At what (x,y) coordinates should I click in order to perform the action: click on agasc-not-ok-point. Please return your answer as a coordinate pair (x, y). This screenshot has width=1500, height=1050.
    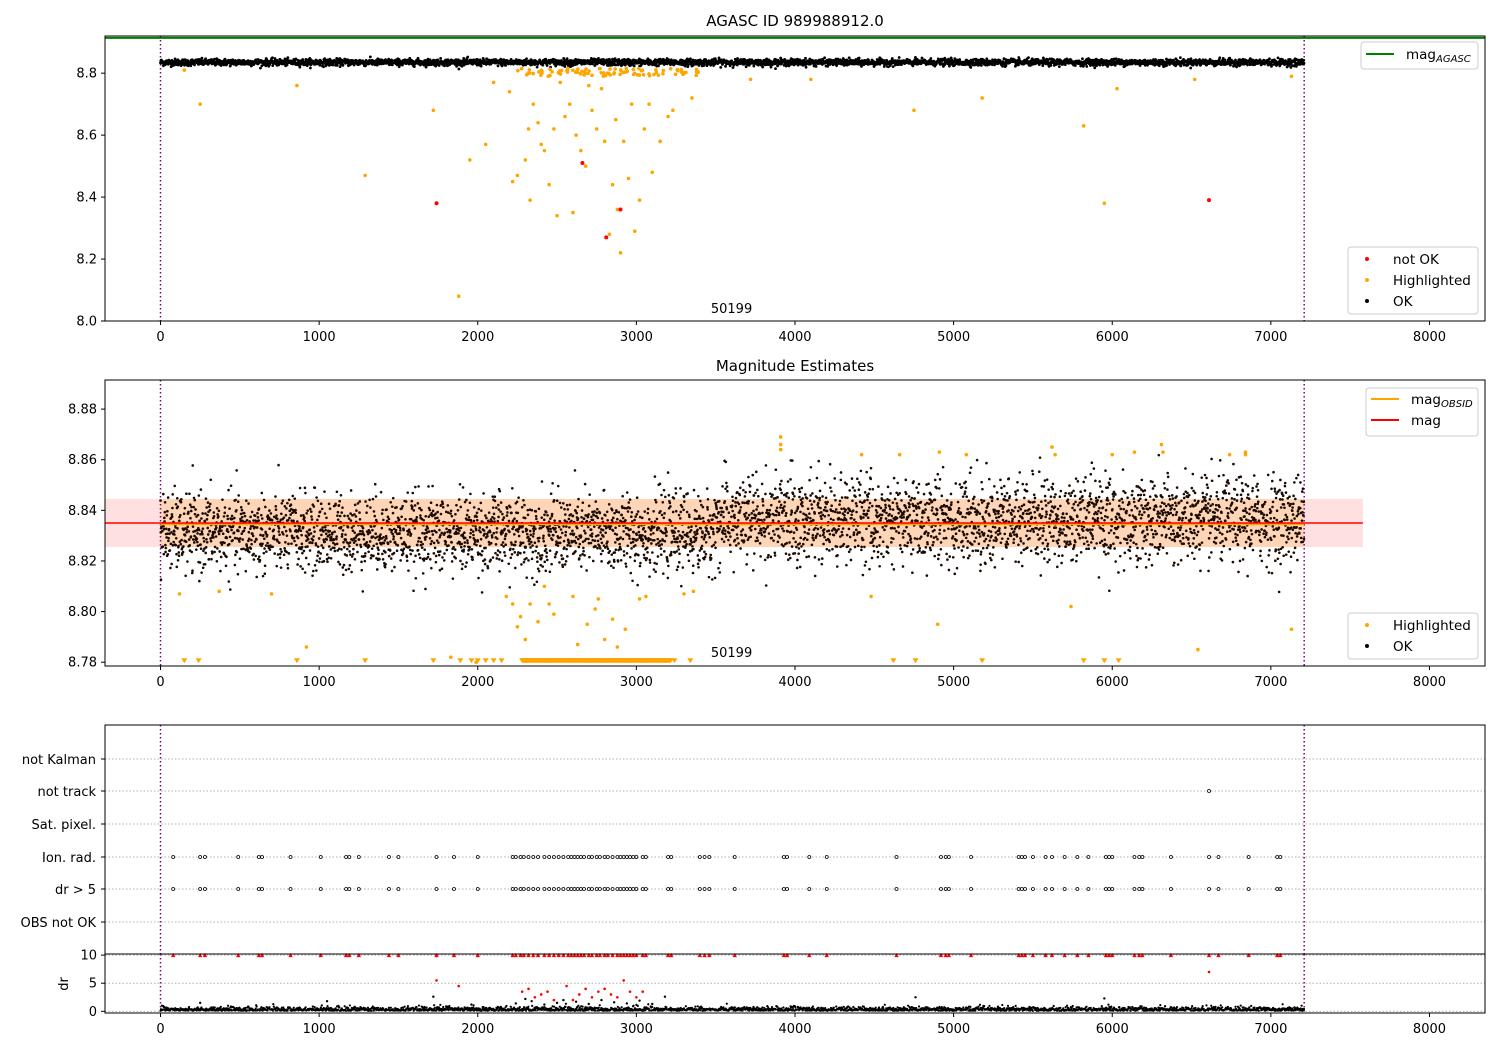
    Looking at the image, I should click on (582, 163).